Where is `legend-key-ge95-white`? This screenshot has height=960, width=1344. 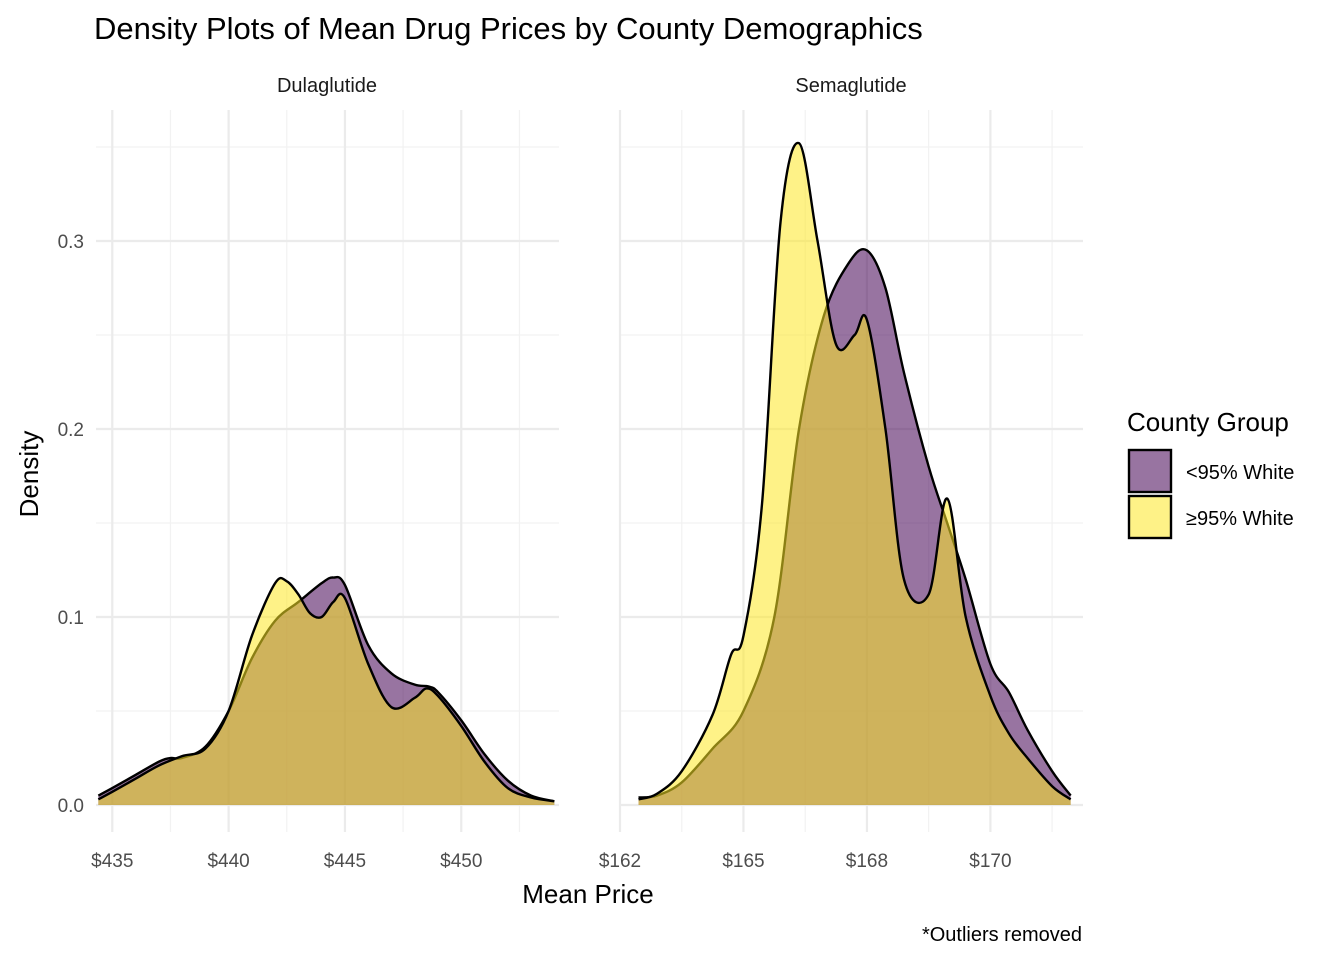 legend-key-ge95-white is located at coordinates (1150, 517).